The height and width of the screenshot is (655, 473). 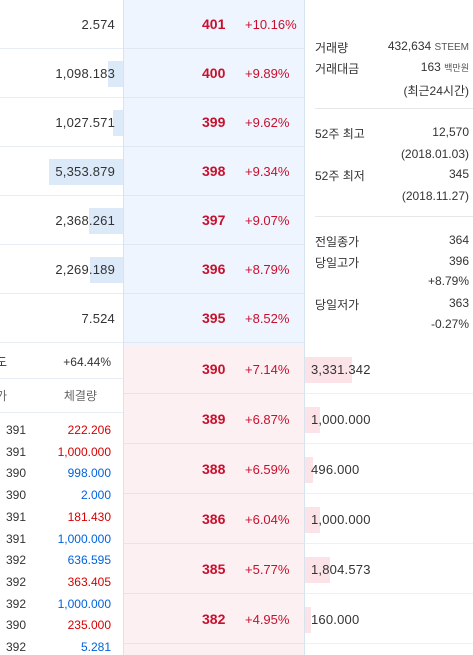 I want to click on sell-price-change: +9.34%, so click(x=267, y=171).